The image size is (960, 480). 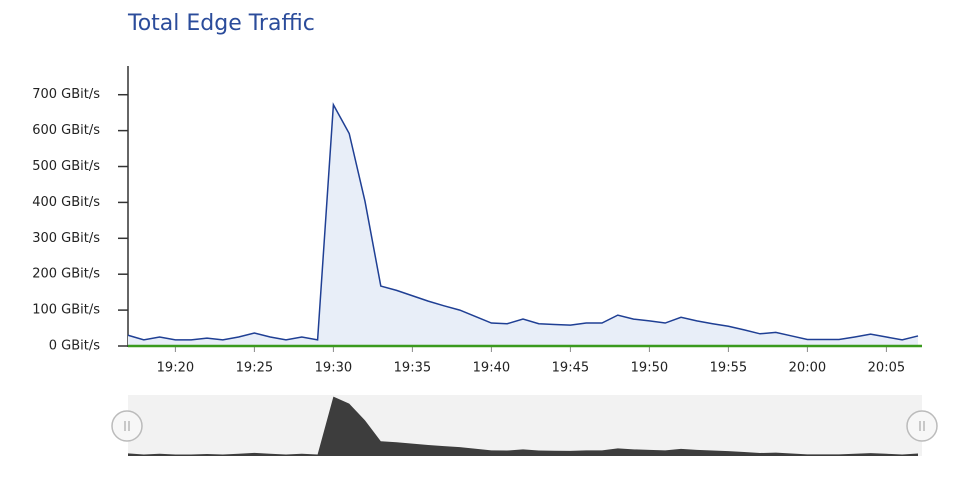 What do you see at coordinates (66, 310) in the screenshot?
I see `y-tick-label: 100 GBit/s` at bounding box center [66, 310].